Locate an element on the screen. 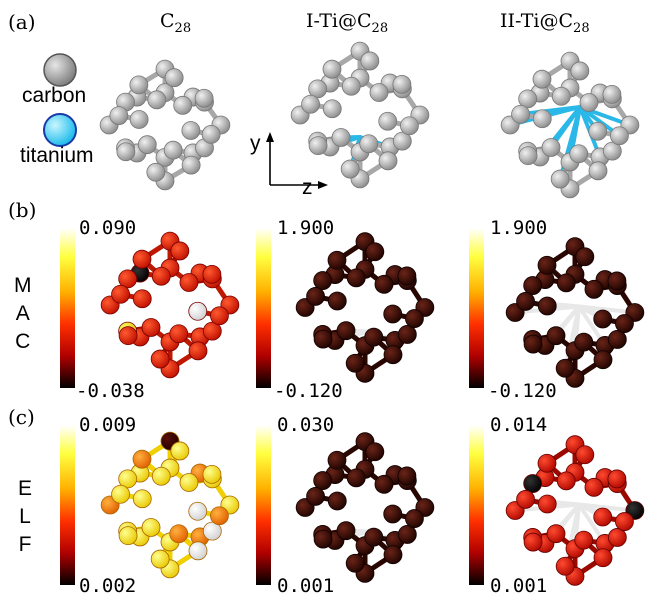 The image size is (670, 605). panel-label-c: (c) is located at coordinates (21, 417).